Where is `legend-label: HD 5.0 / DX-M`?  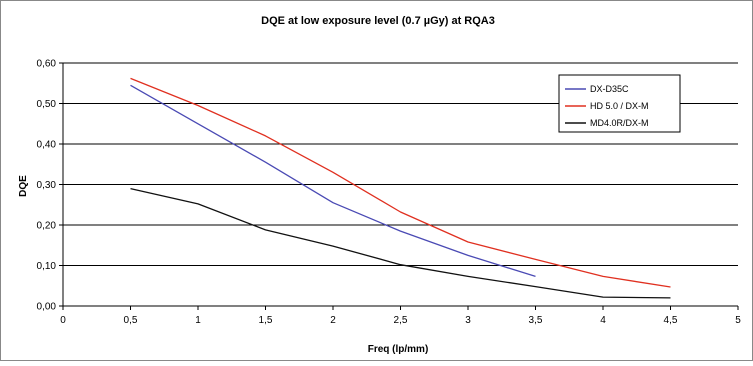 legend-label: HD 5.0 / DX-M is located at coordinates (619, 106).